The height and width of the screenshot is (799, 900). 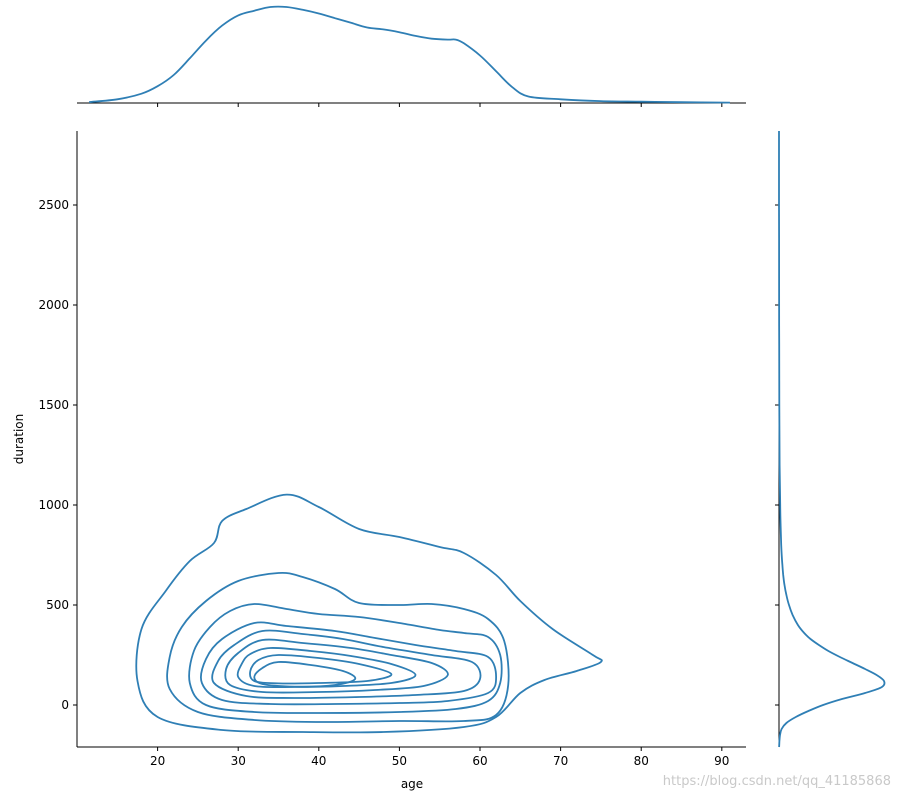 I want to click on x-tick-label: 30, so click(x=238, y=761).